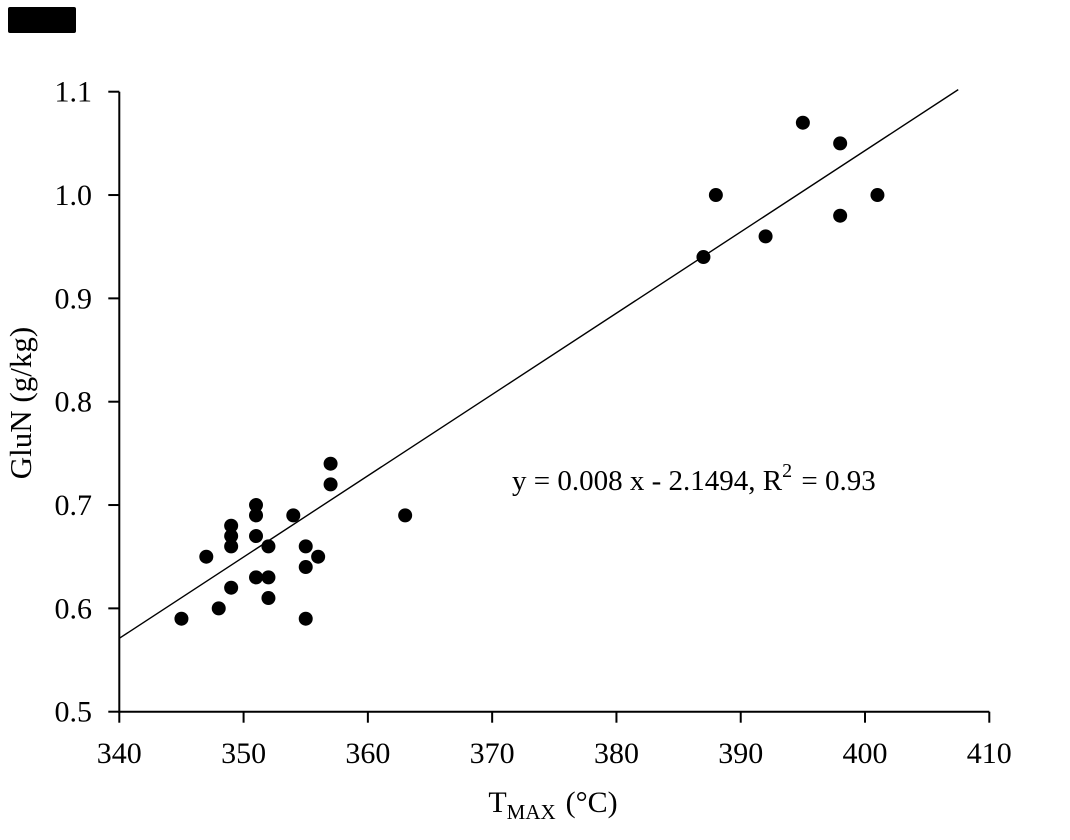 Image resolution: width=1070 pixels, height=840 pixels. What do you see at coordinates (865, 753) in the screenshot?
I see `x-tick-label: 400` at bounding box center [865, 753].